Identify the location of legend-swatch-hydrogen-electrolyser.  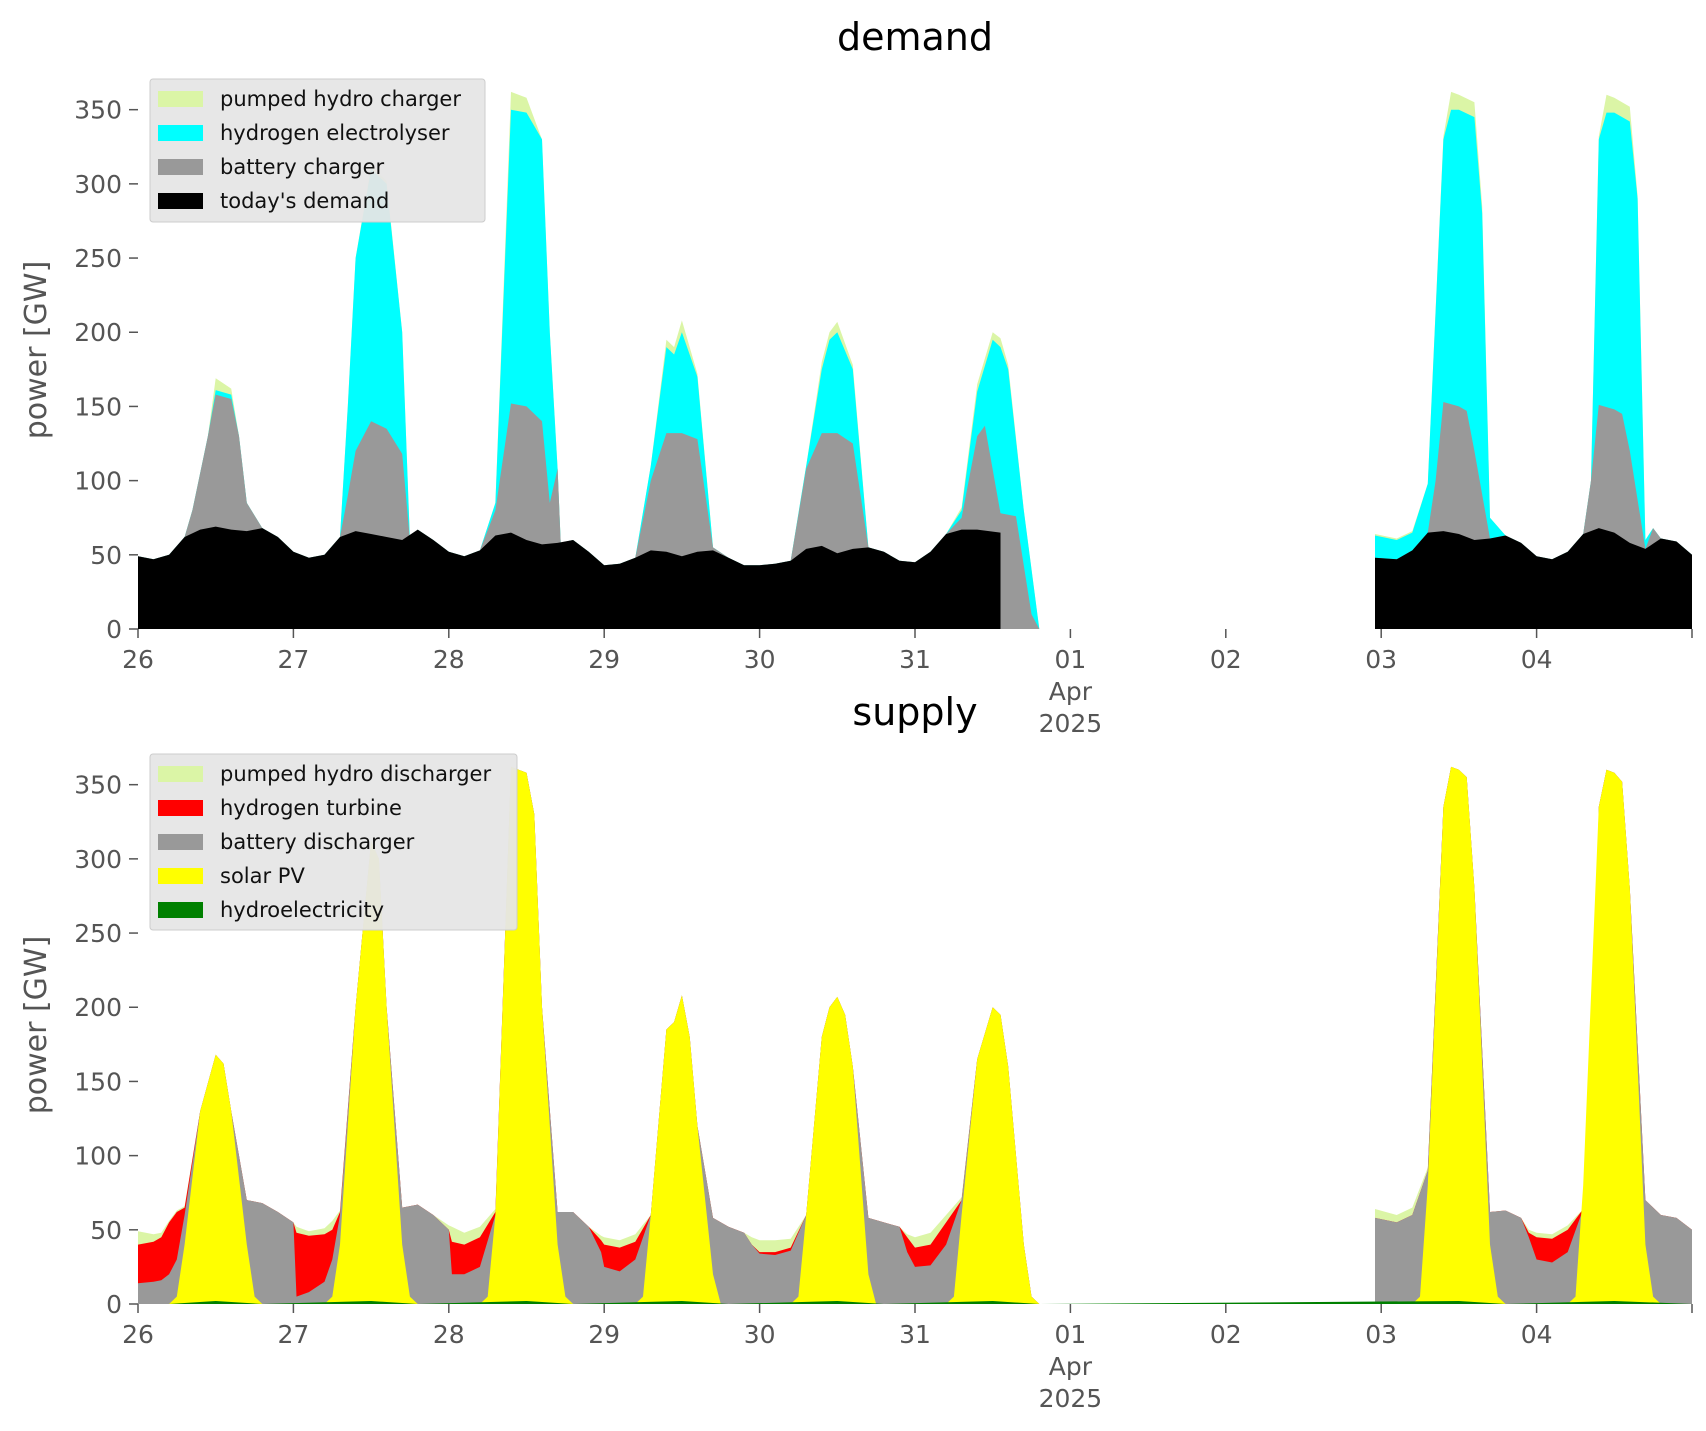
(180, 133).